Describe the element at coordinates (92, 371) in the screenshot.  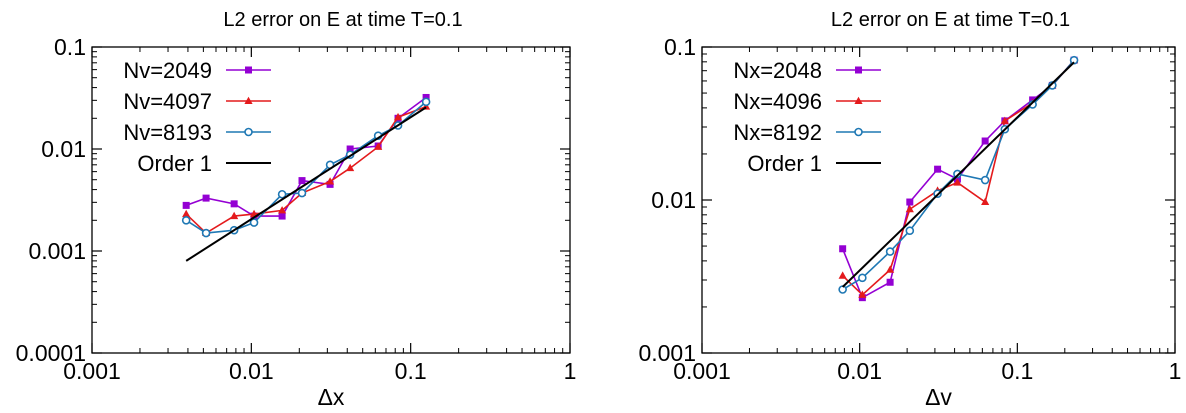
I see `chart-1-x-tick-label: 0.001` at that location.